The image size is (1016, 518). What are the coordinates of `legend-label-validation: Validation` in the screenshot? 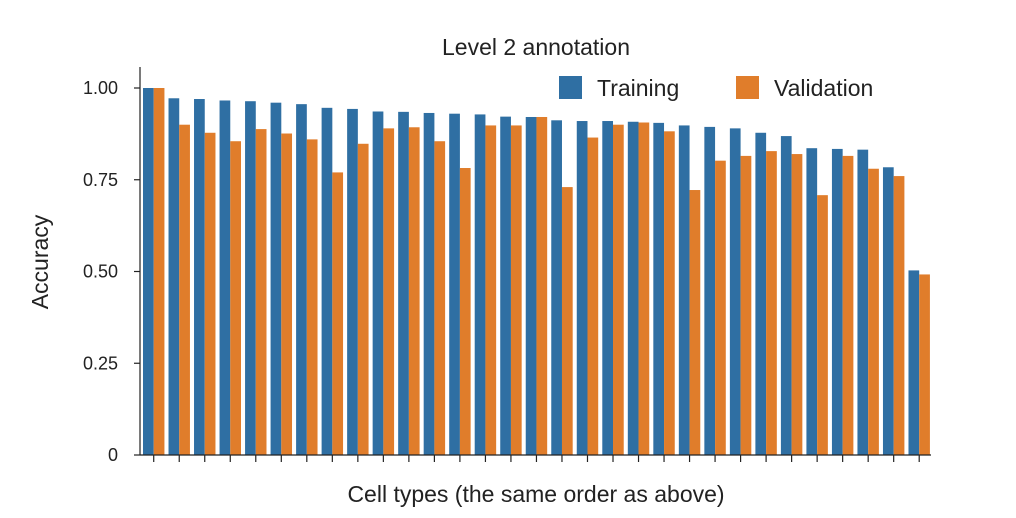 It's located at (823, 88).